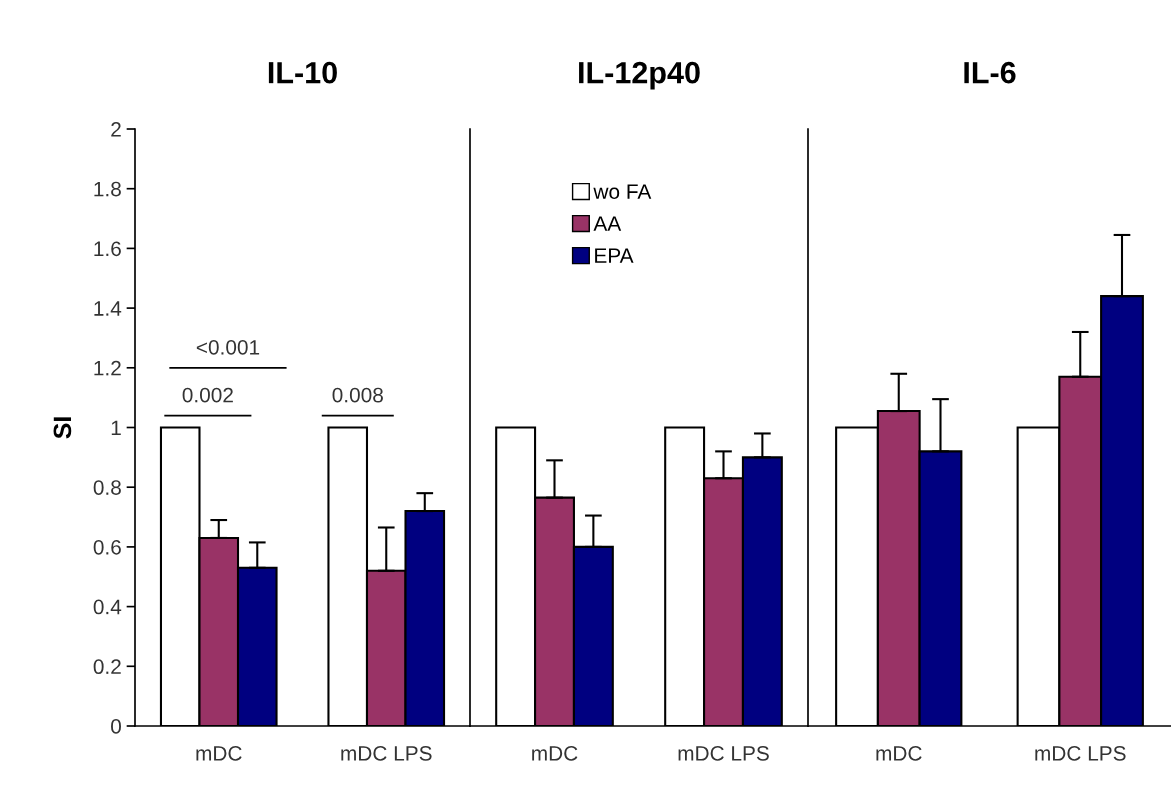 The width and height of the screenshot is (1171, 785). I want to click on annotation: <0.001, so click(228, 347).